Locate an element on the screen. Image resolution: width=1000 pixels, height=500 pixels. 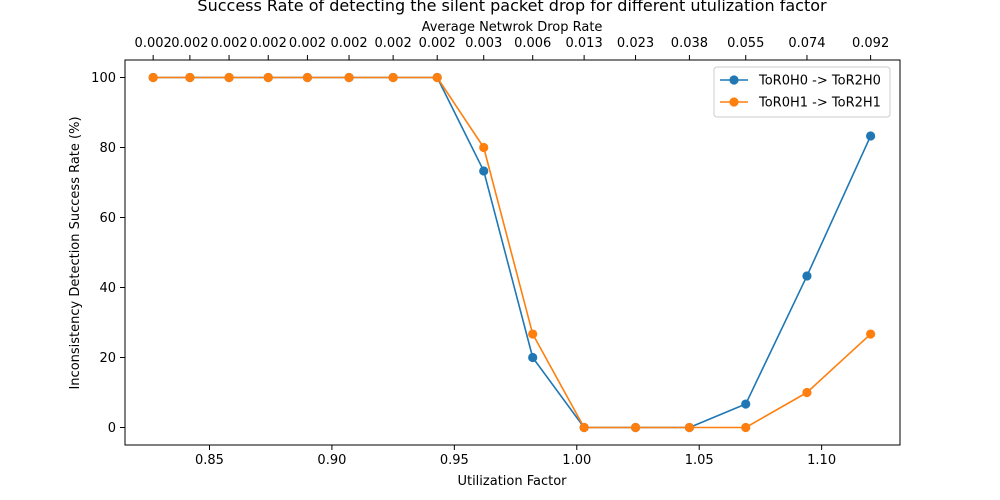
top-x-tick-label: 0.023 is located at coordinates (635, 43).